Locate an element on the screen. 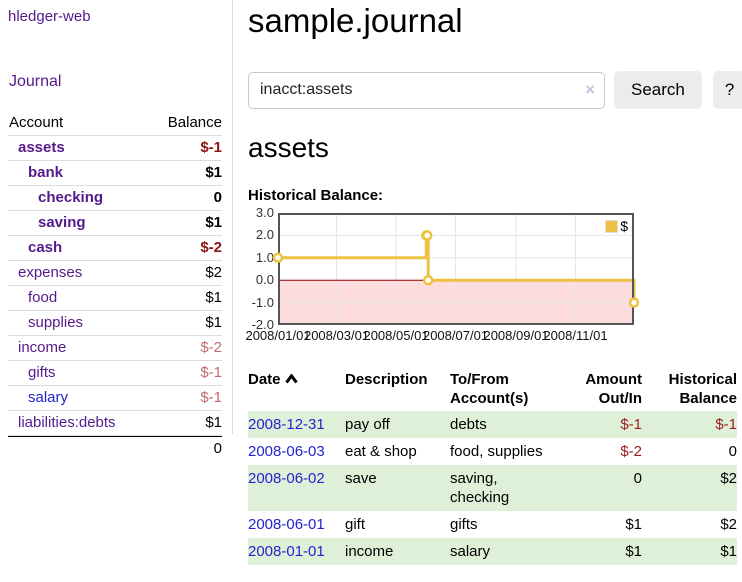 The height and width of the screenshot is (582, 742). sidebar-account-link: cash is located at coordinates (45, 247).